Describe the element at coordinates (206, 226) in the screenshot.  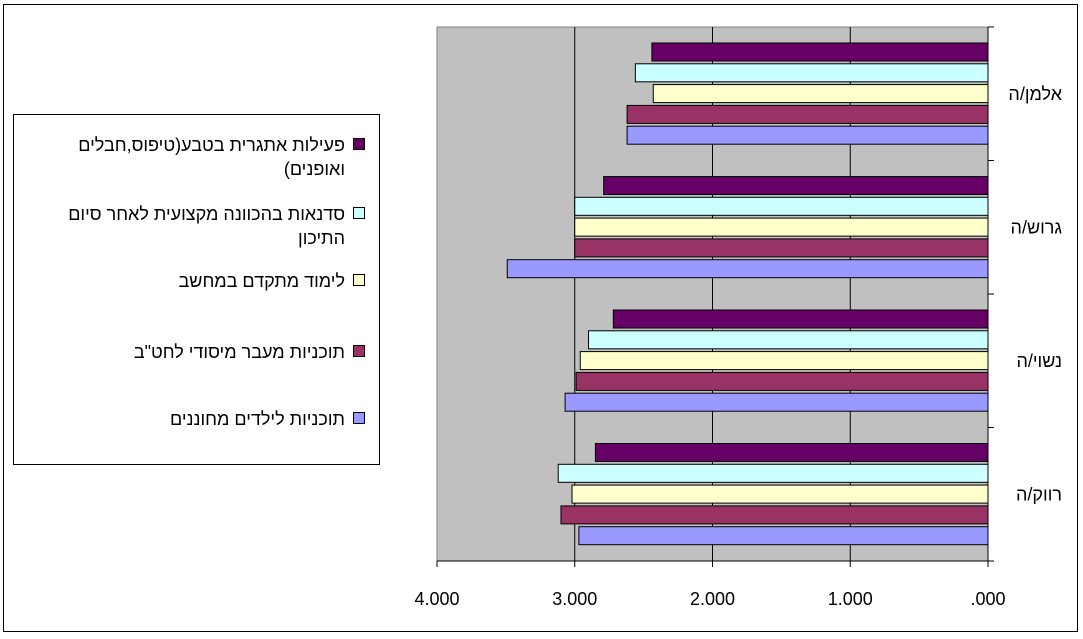
I see `legend-label: סדנאות בהכוונה מקצועית לאחר סיום התיכון` at that location.